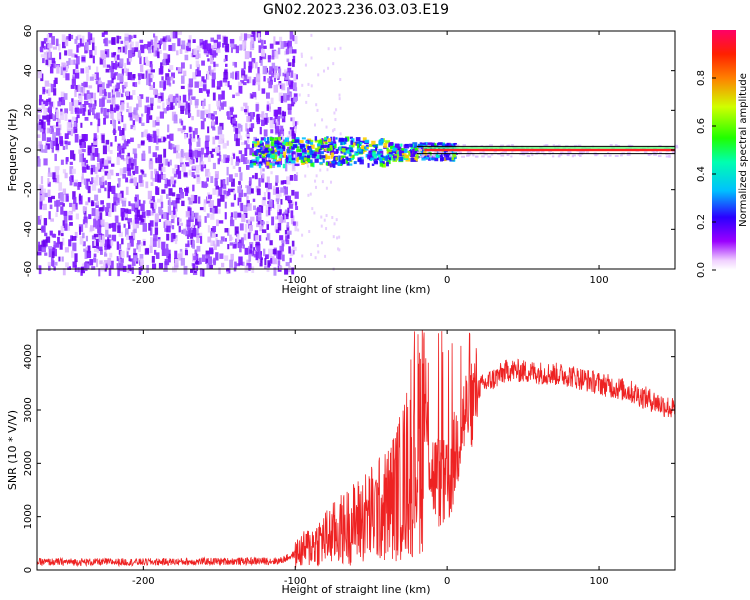 The image size is (750, 600). What do you see at coordinates (28, 463) in the screenshot?
I see `y-tick-label: 2000` at bounding box center [28, 463].